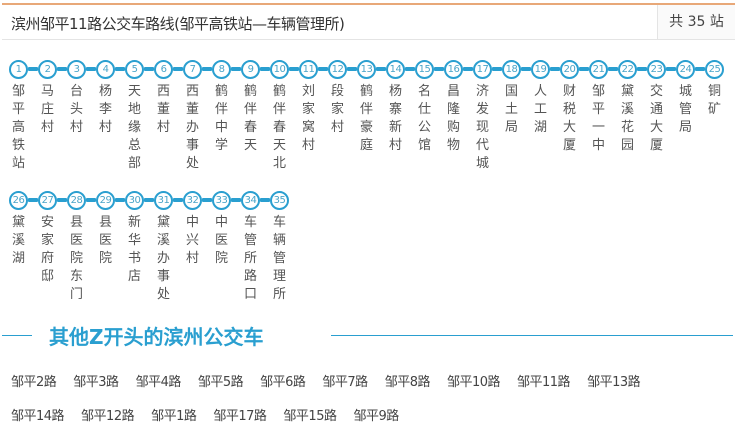 The image size is (735, 443). I want to click on station-name: 段家村, so click(337, 109).